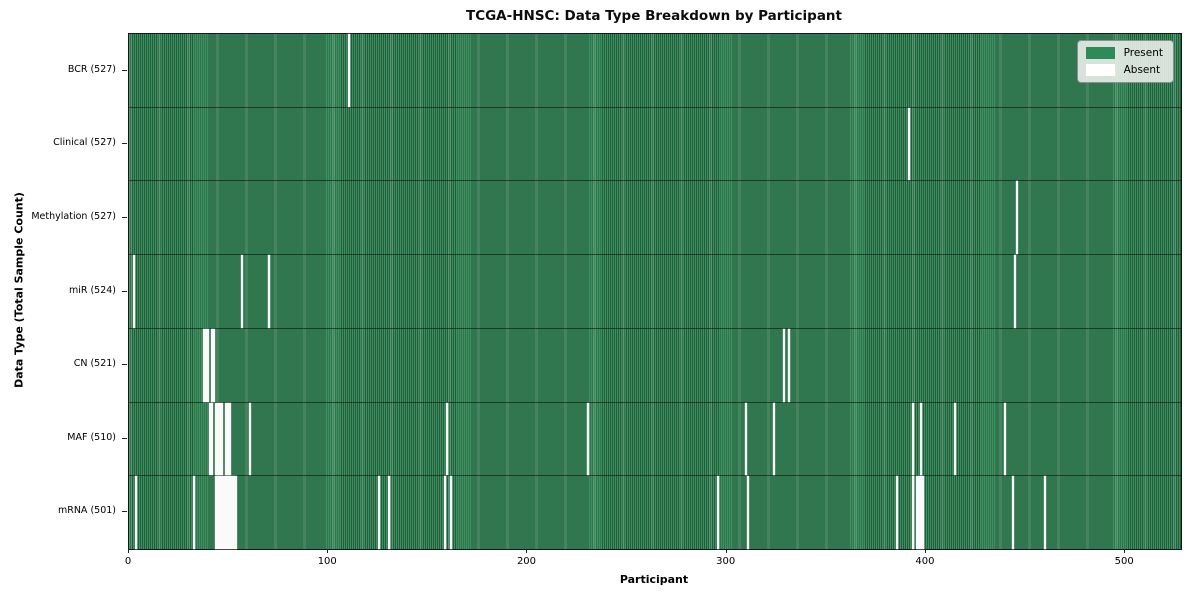 The width and height of the screenshot is (1200, 600). I want to click on heatmap-row-mir, so click(655, 292).